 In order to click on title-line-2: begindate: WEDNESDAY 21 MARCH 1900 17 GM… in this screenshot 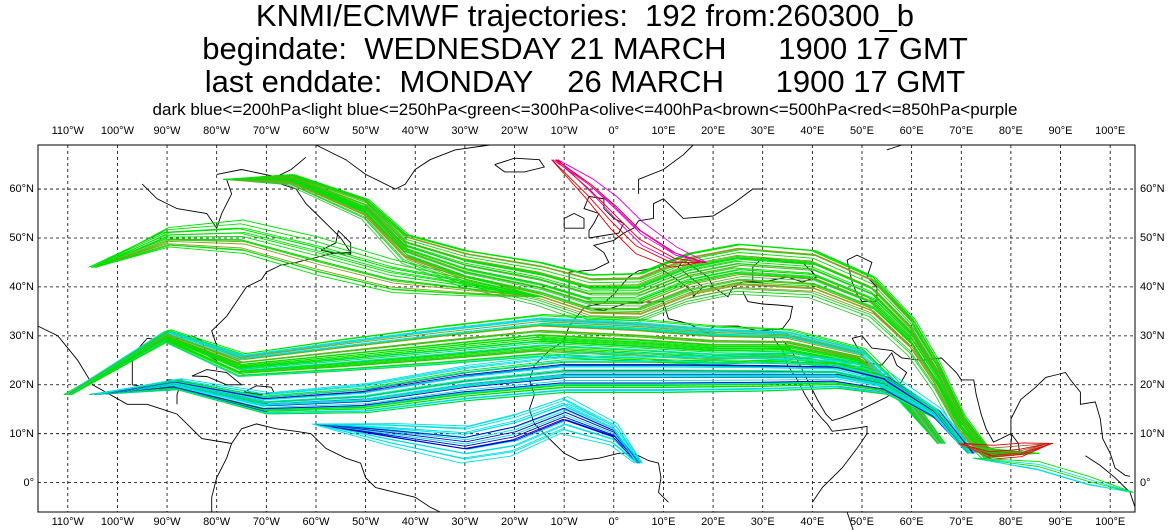, I will do `click(585, 48)`.